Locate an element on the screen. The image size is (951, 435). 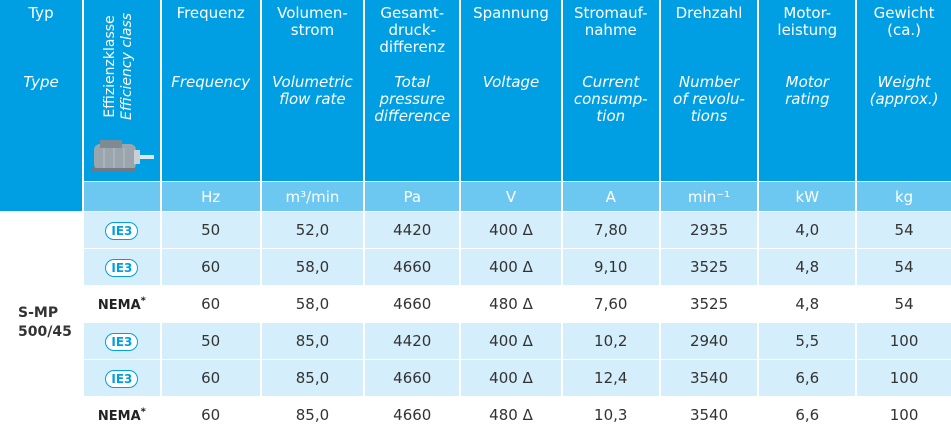
header-de: Stromauf-nahme is located at coordinates (611, 22).